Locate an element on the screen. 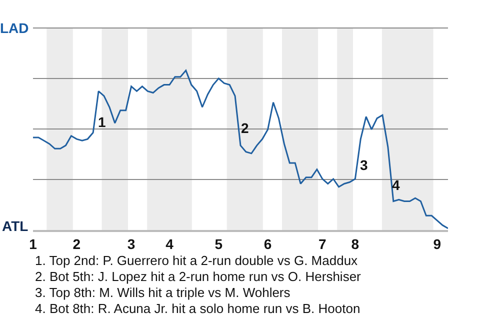 The image size is (480, 320). annotation: 3 is located at coordinates (364, 165).